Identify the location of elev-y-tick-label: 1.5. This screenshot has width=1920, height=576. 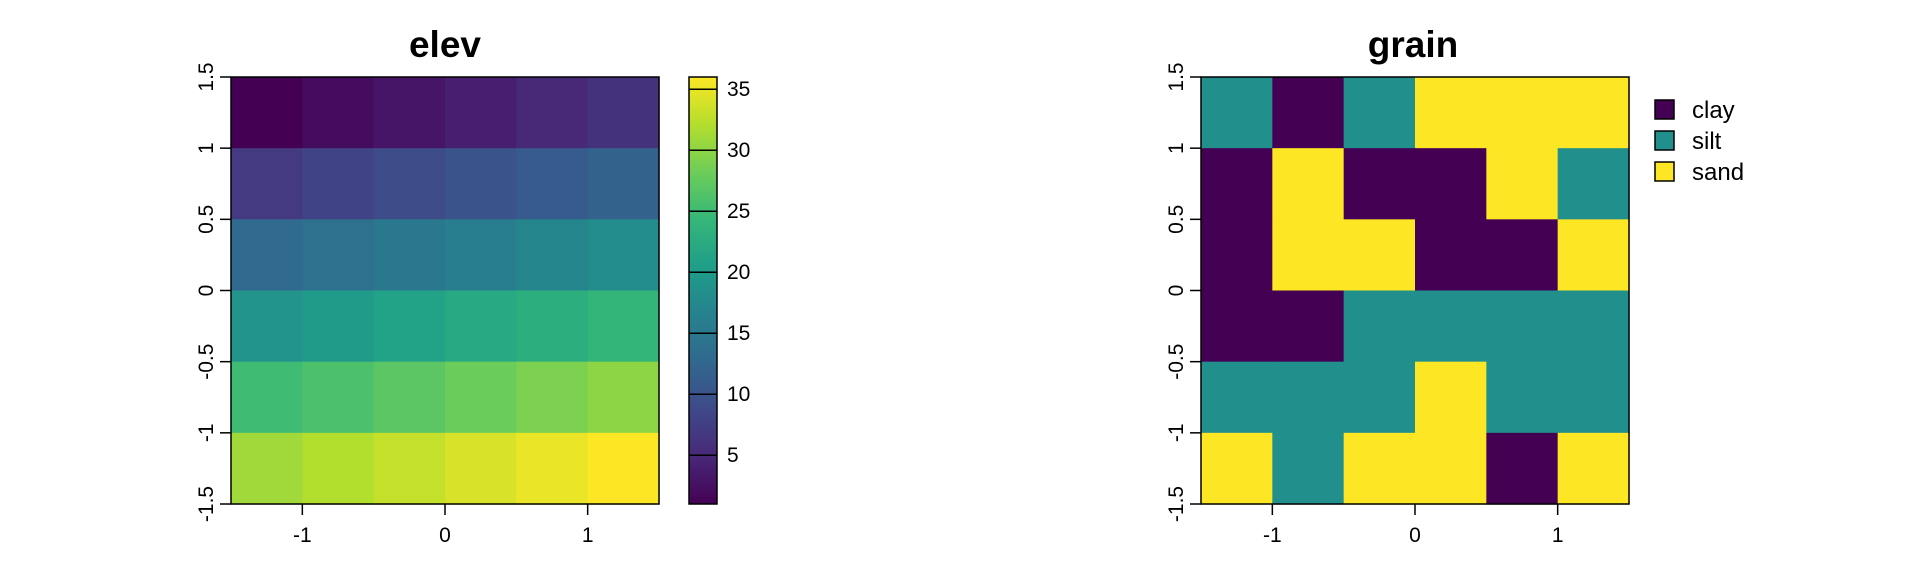
(206, 76).